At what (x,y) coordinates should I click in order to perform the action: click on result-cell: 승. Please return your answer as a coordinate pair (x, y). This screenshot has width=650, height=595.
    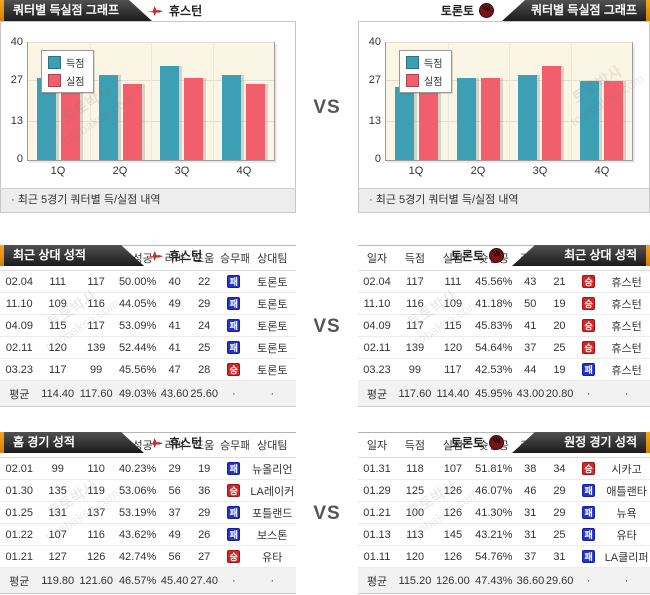
    Looking at the image, I should click on (589, 281).